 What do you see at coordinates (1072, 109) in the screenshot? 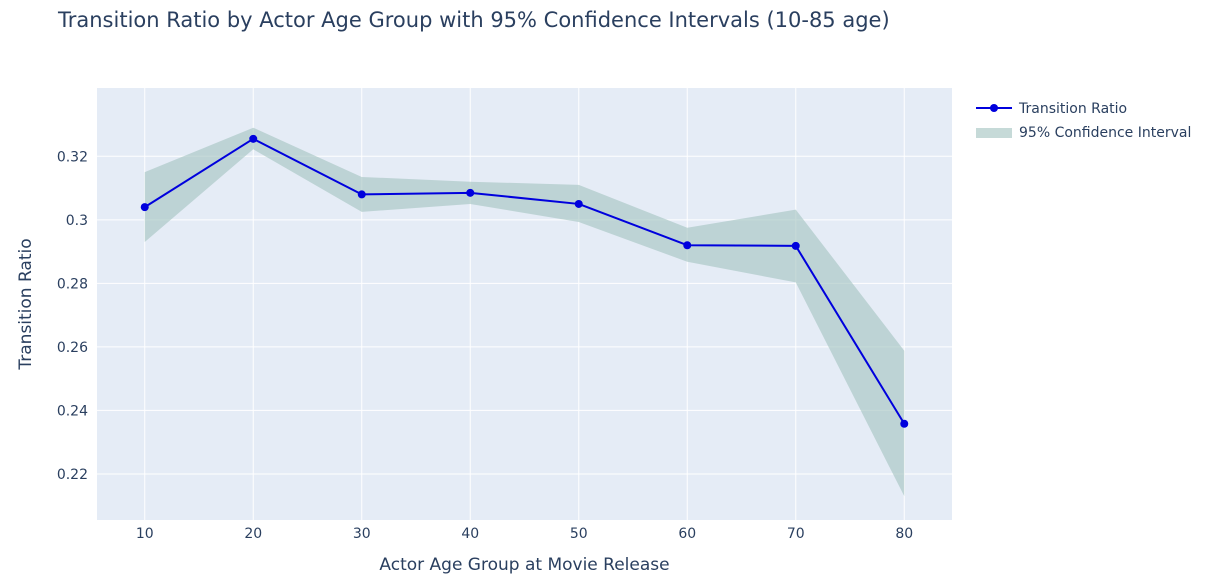
I see `legend-label-transition-ratio: Transition Ratio` at bounding box center [1072, 109].